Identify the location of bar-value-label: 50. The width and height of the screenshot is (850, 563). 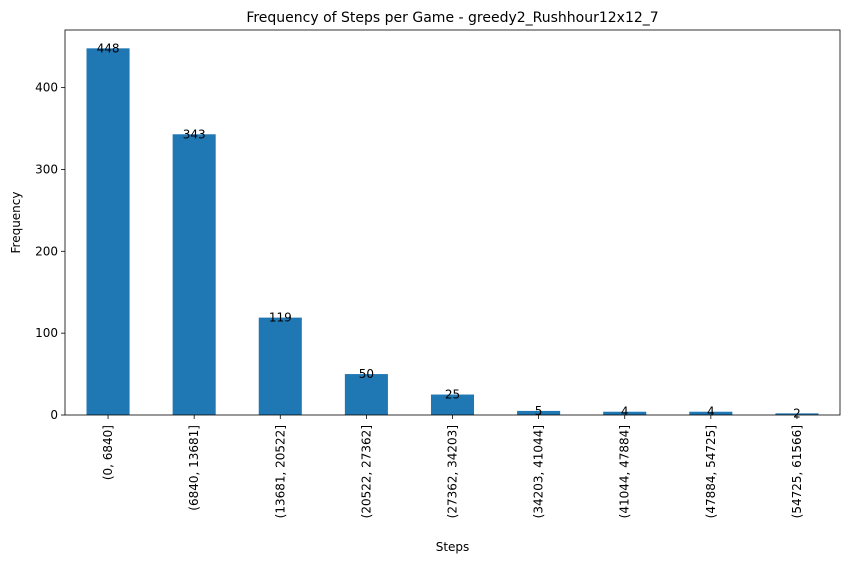
(366, 374).